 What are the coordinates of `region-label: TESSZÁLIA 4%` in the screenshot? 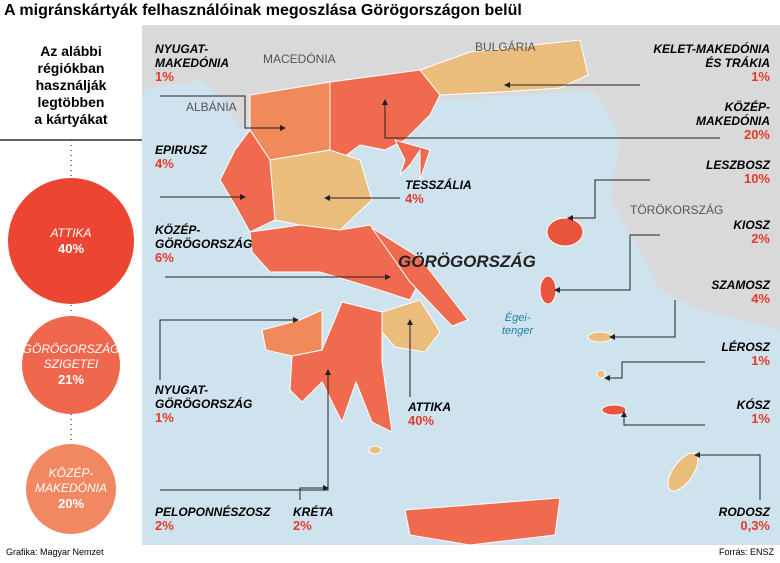 It's located at (438, 192).